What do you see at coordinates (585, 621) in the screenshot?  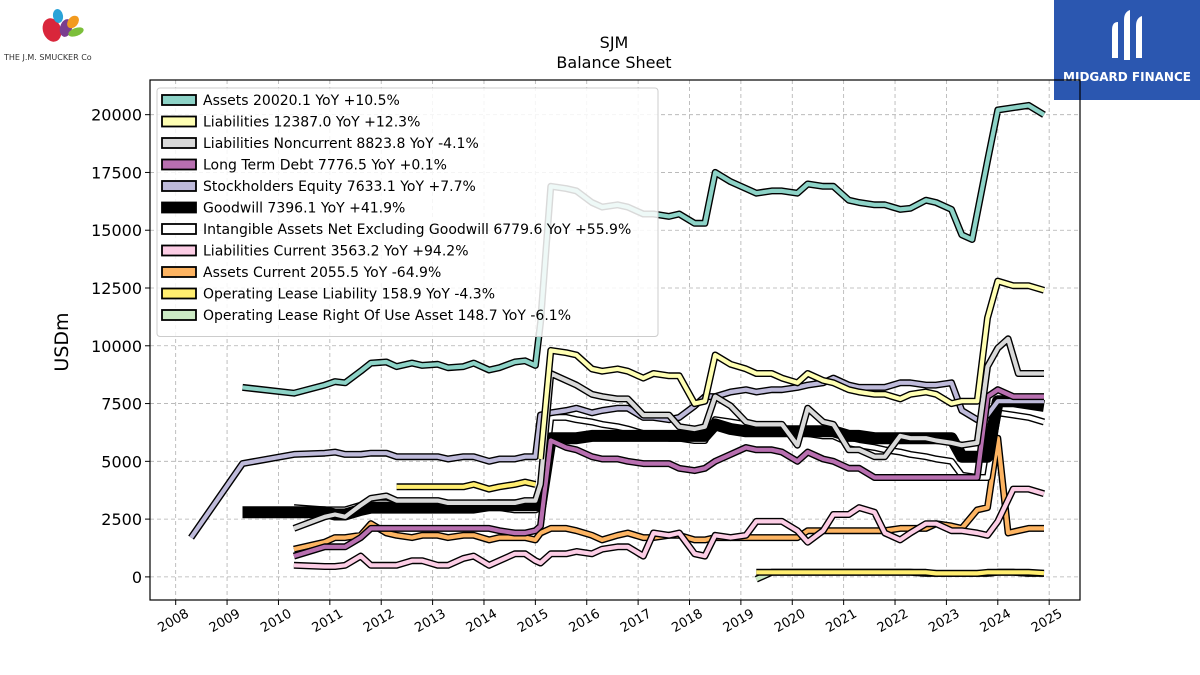 I see `x-tick-label: 2016` at bounding box center [585, 621].